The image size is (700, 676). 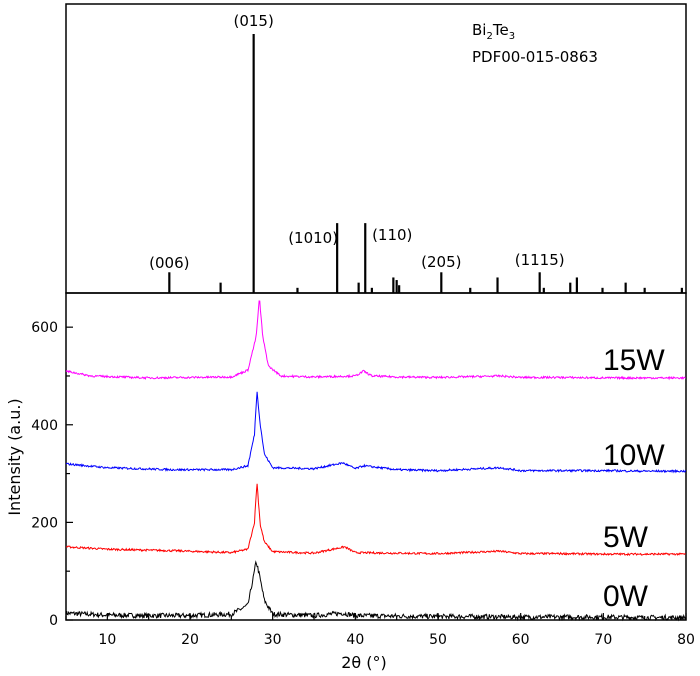 What do you see at coordinates (626, 537) in the screenshot?
I see `series-label-5w: 5W` at bounding box center [626, 537].